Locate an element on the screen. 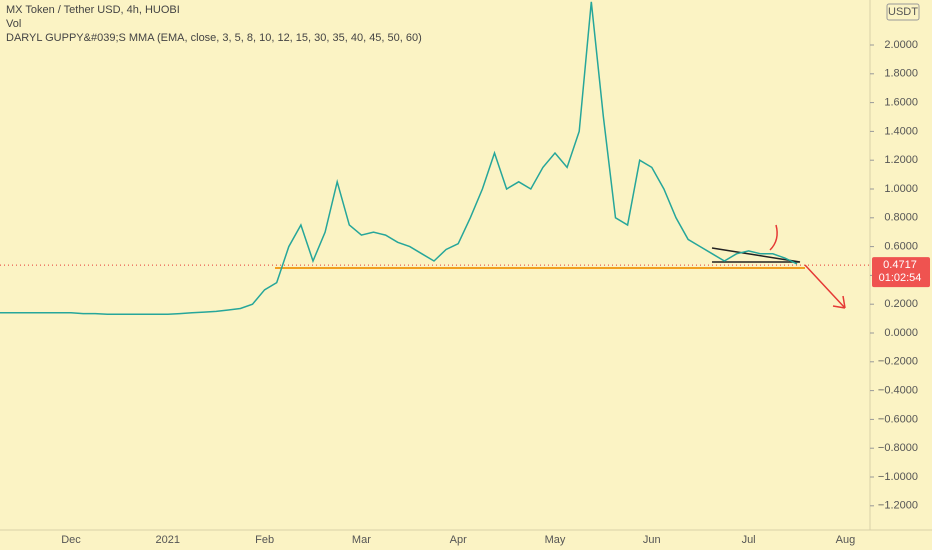 The image size is (932, 550). volume-label: Vol is located at coordinates (13, 24).